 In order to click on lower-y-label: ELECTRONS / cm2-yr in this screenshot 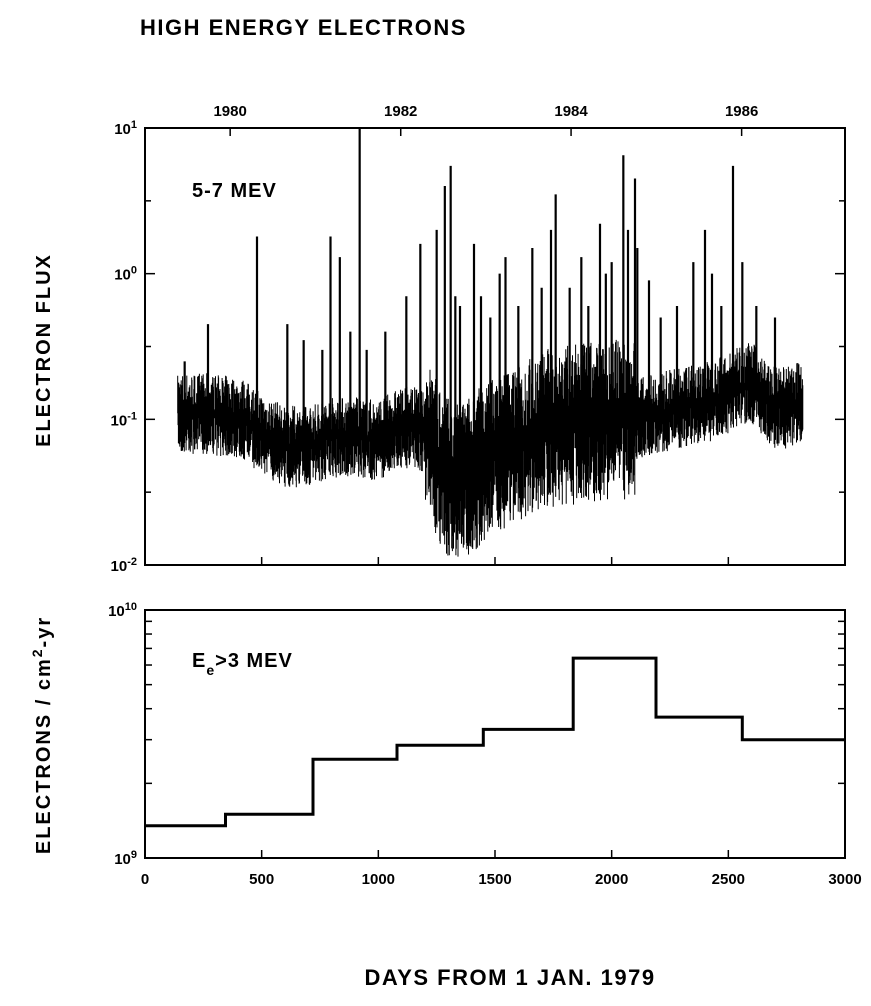, I will do `click(42, 735)`.